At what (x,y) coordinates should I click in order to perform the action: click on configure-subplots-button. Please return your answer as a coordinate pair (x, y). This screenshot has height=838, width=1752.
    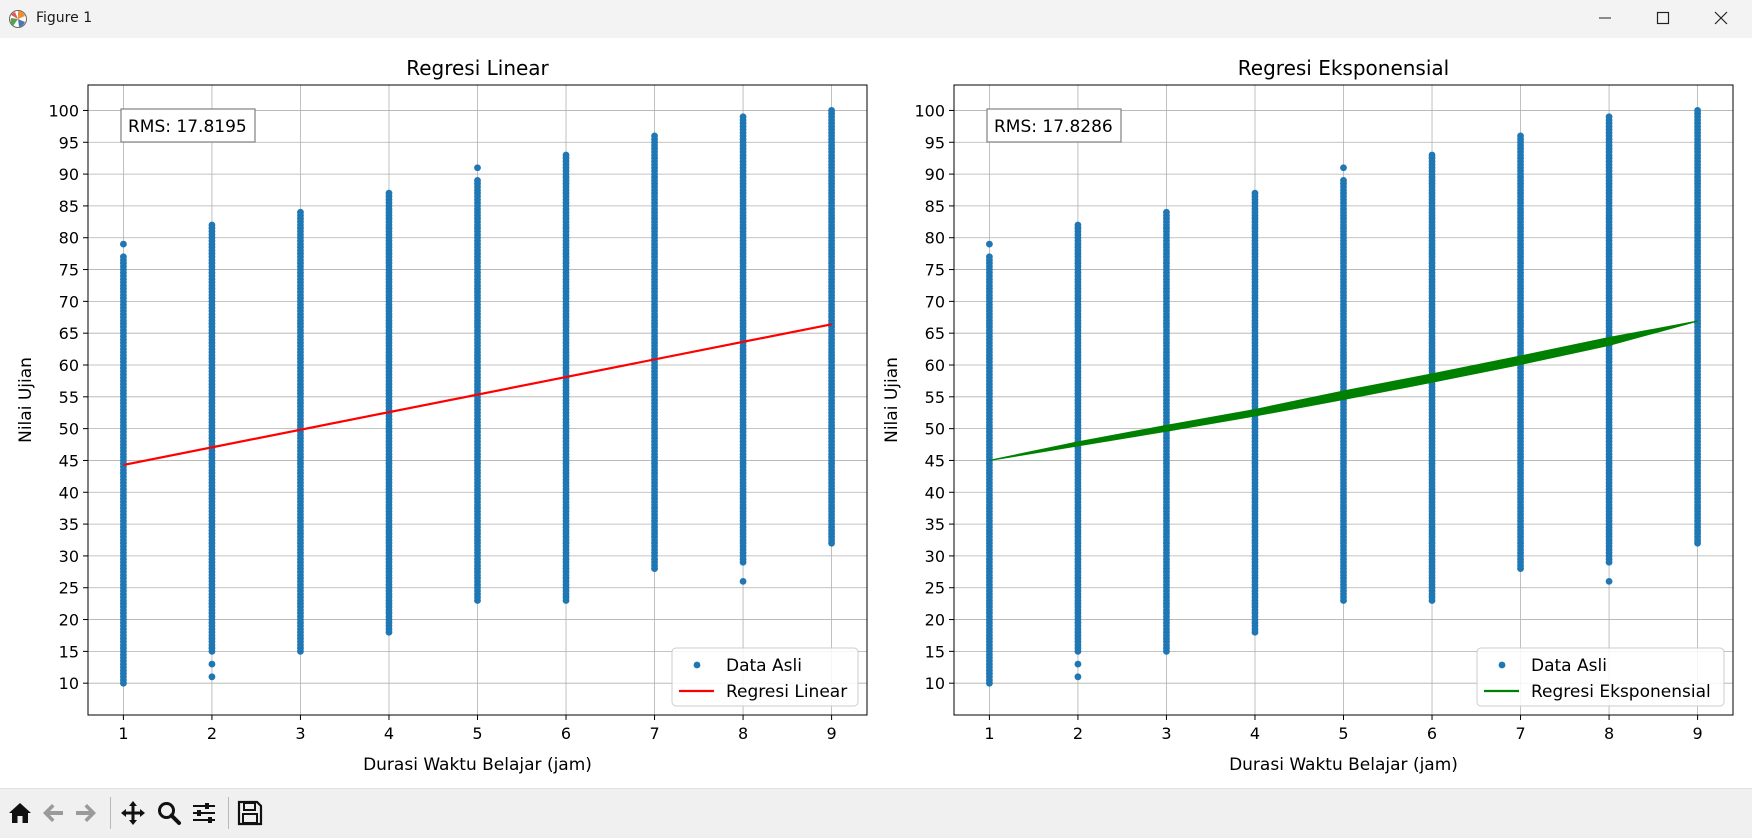
    Looking at the image, I should click on (204, 813).